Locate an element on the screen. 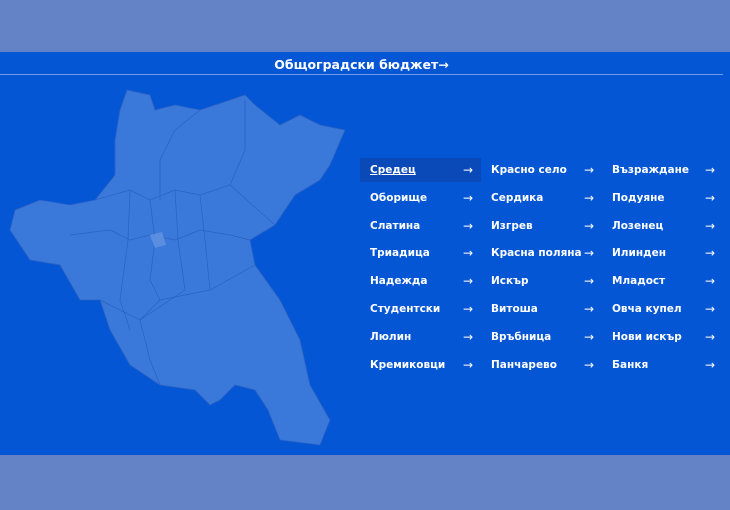  district-label: Искър is located at coordinates (510, 281).